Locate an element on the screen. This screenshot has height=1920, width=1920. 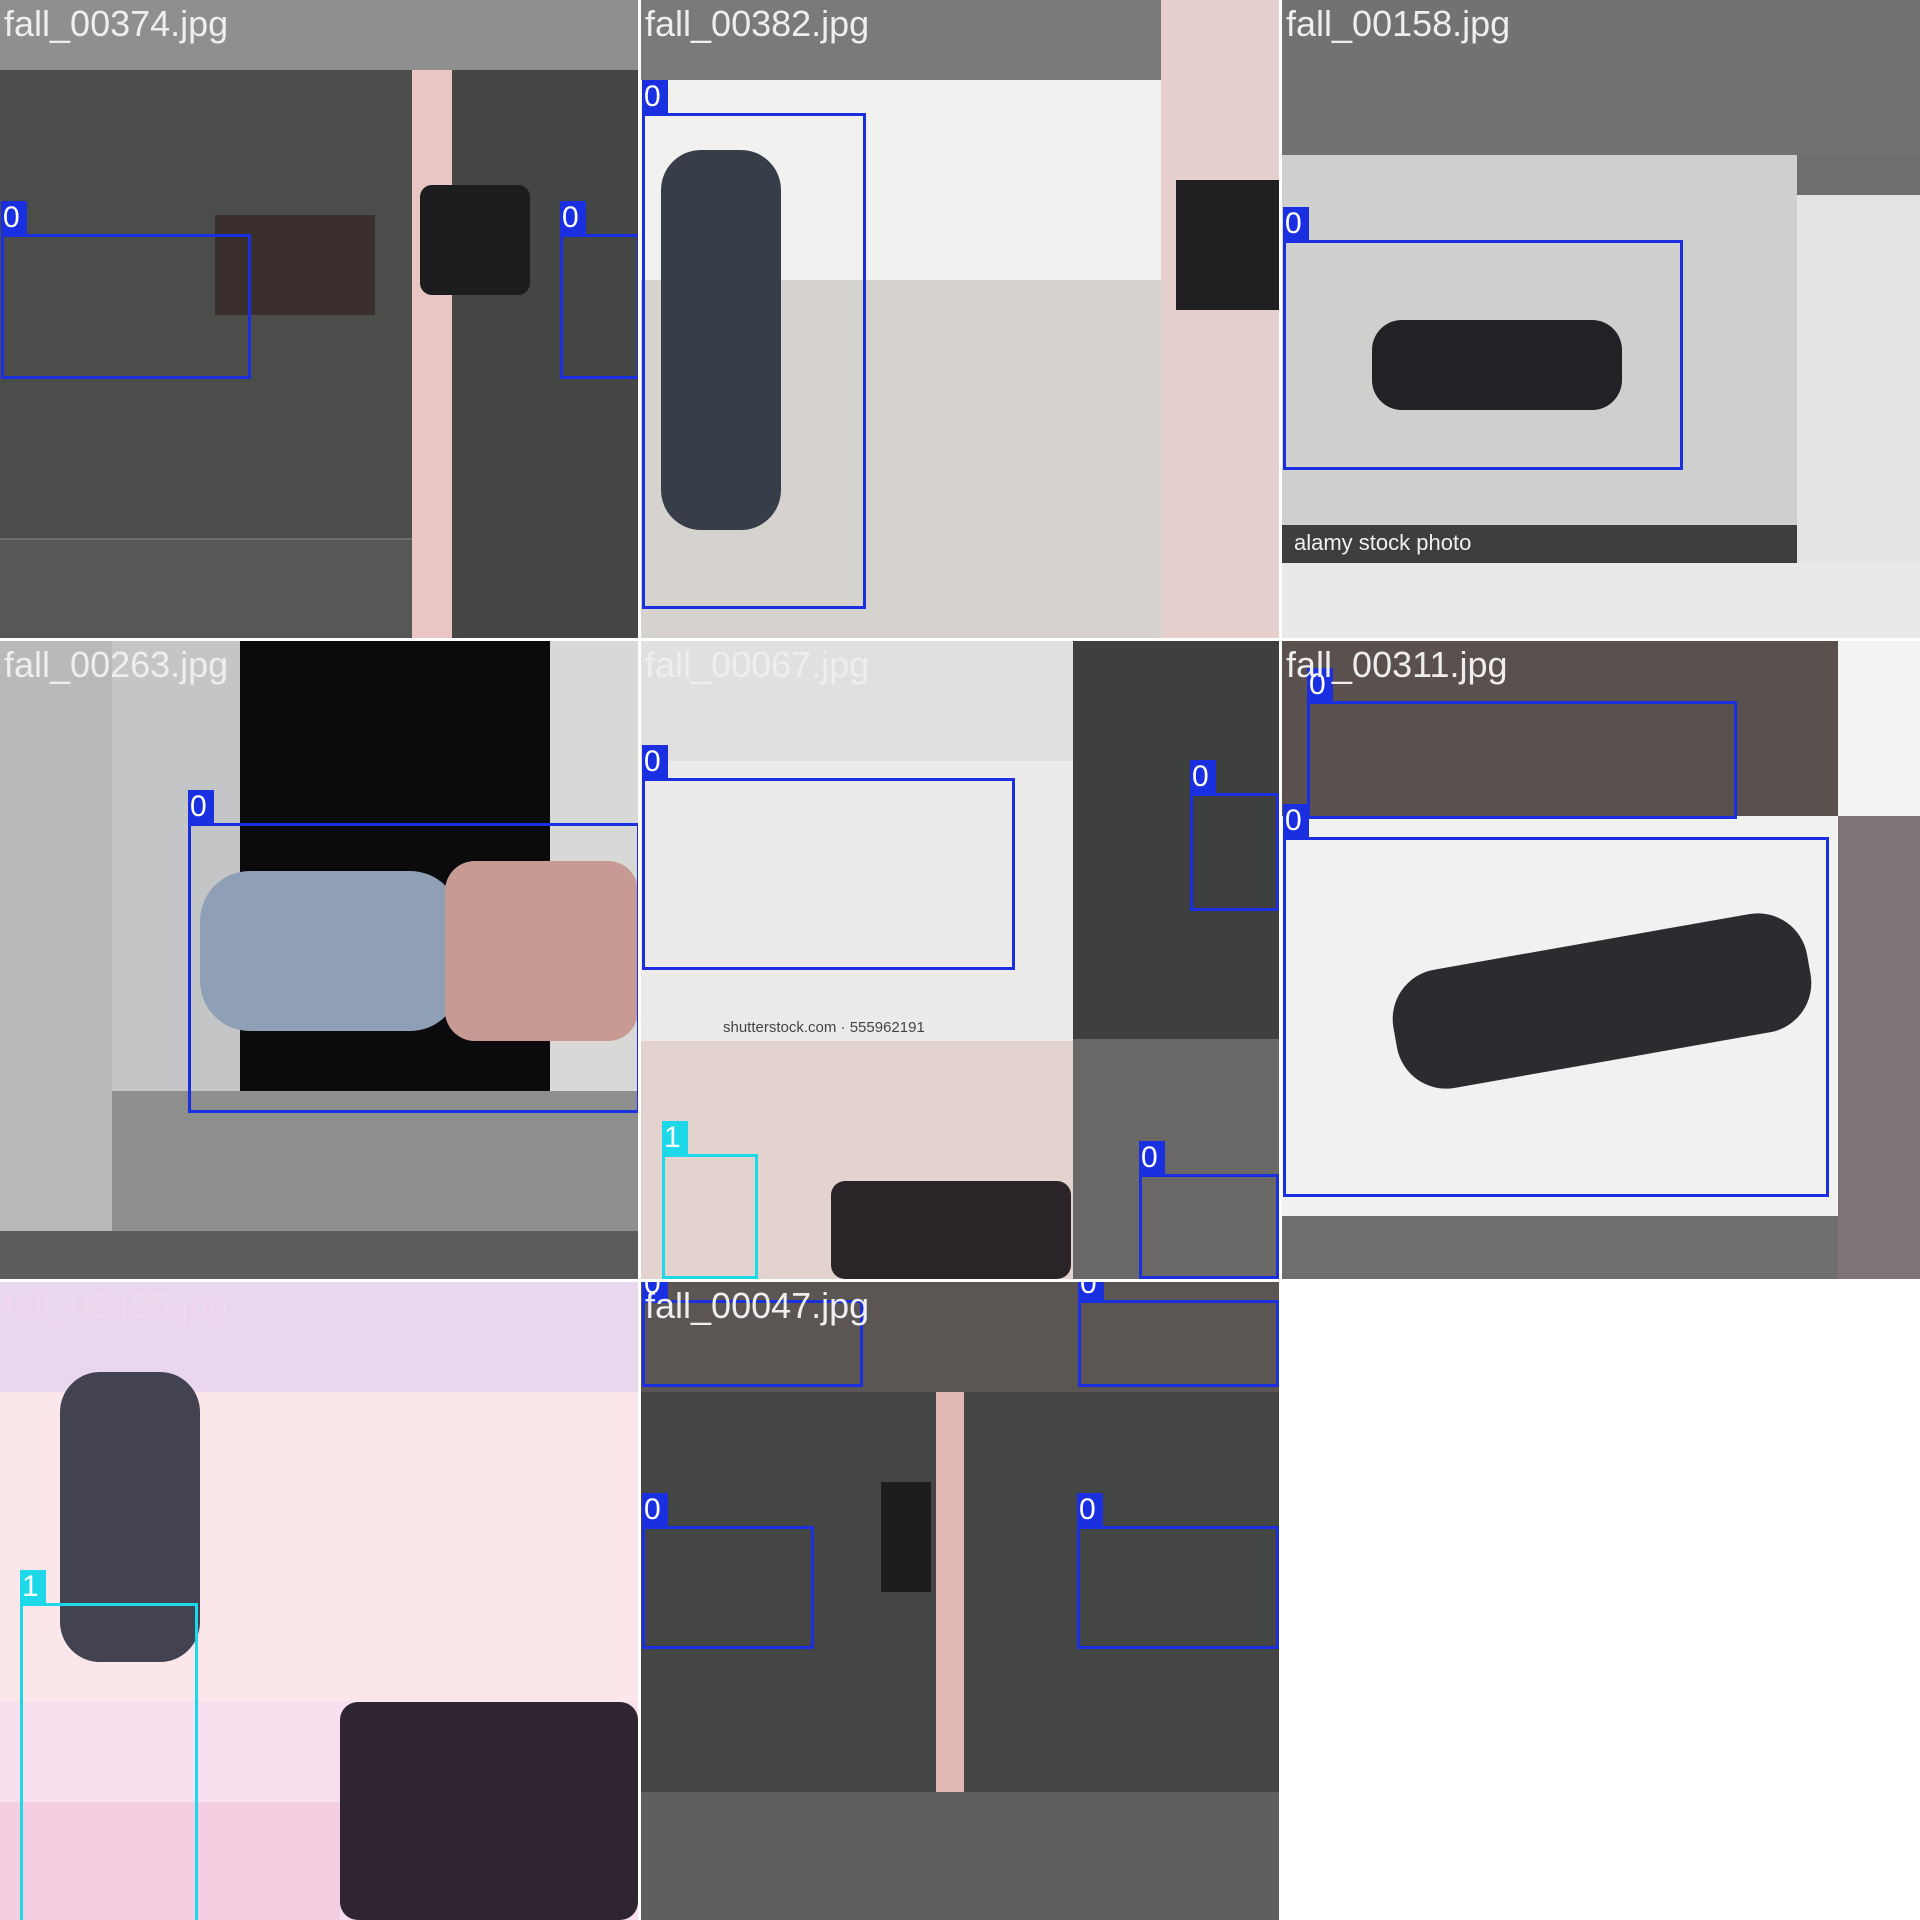
image-filename: fall_00067.jpg is located at coordinates (757, 664).